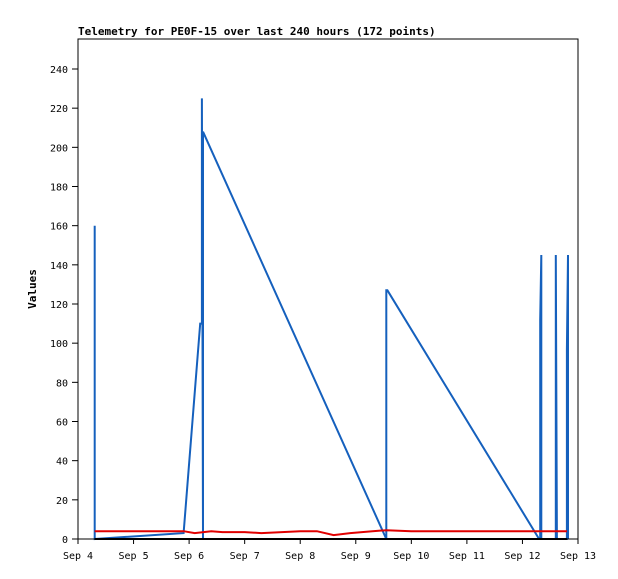 The width and height of the screenshot is (618, 579). What do you see at coordinates (65, 540) in the screenshot?
I see `y-tick-label: 0` at bounding box center [65, 540].